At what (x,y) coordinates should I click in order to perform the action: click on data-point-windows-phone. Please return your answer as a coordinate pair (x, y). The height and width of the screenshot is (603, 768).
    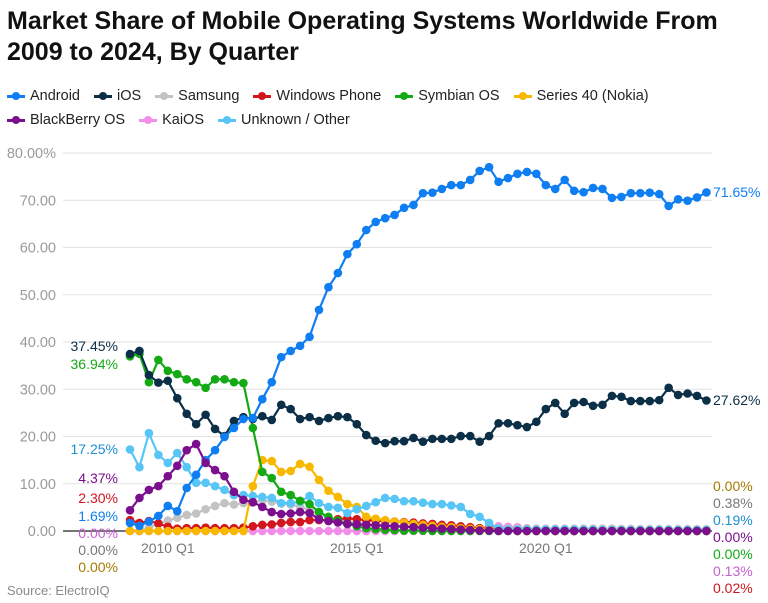
    Looking at the image, I should click on (158, 523).